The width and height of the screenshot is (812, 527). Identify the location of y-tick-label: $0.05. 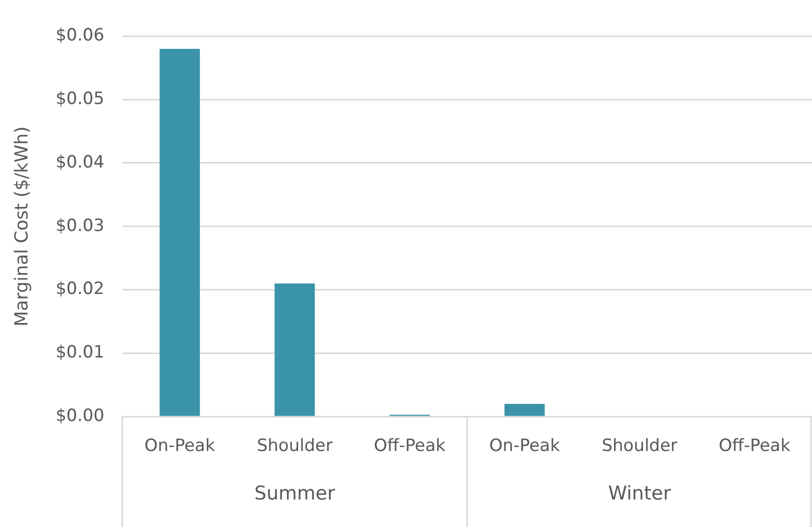
(80, 99).